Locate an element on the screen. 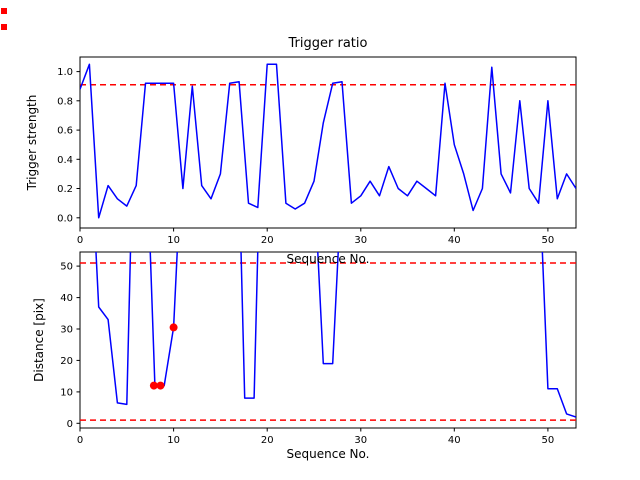 This screenshot has width=640, height=480. y-axis-label: Distance [pix] is located at coordinates (39, 340).